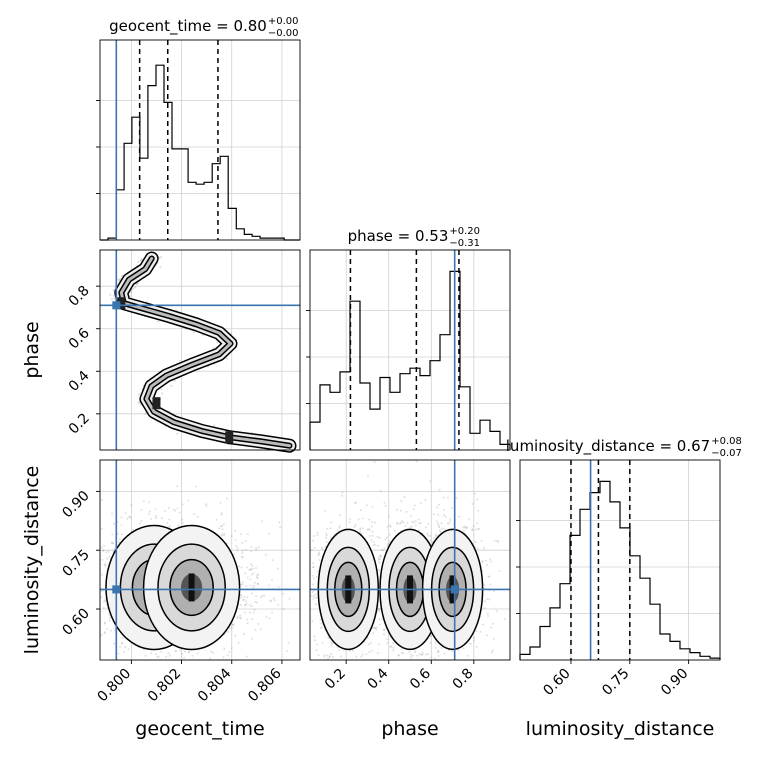  Describe the element at coordinates (121, 303) in the screenshot. I see `density-peak` at that location.